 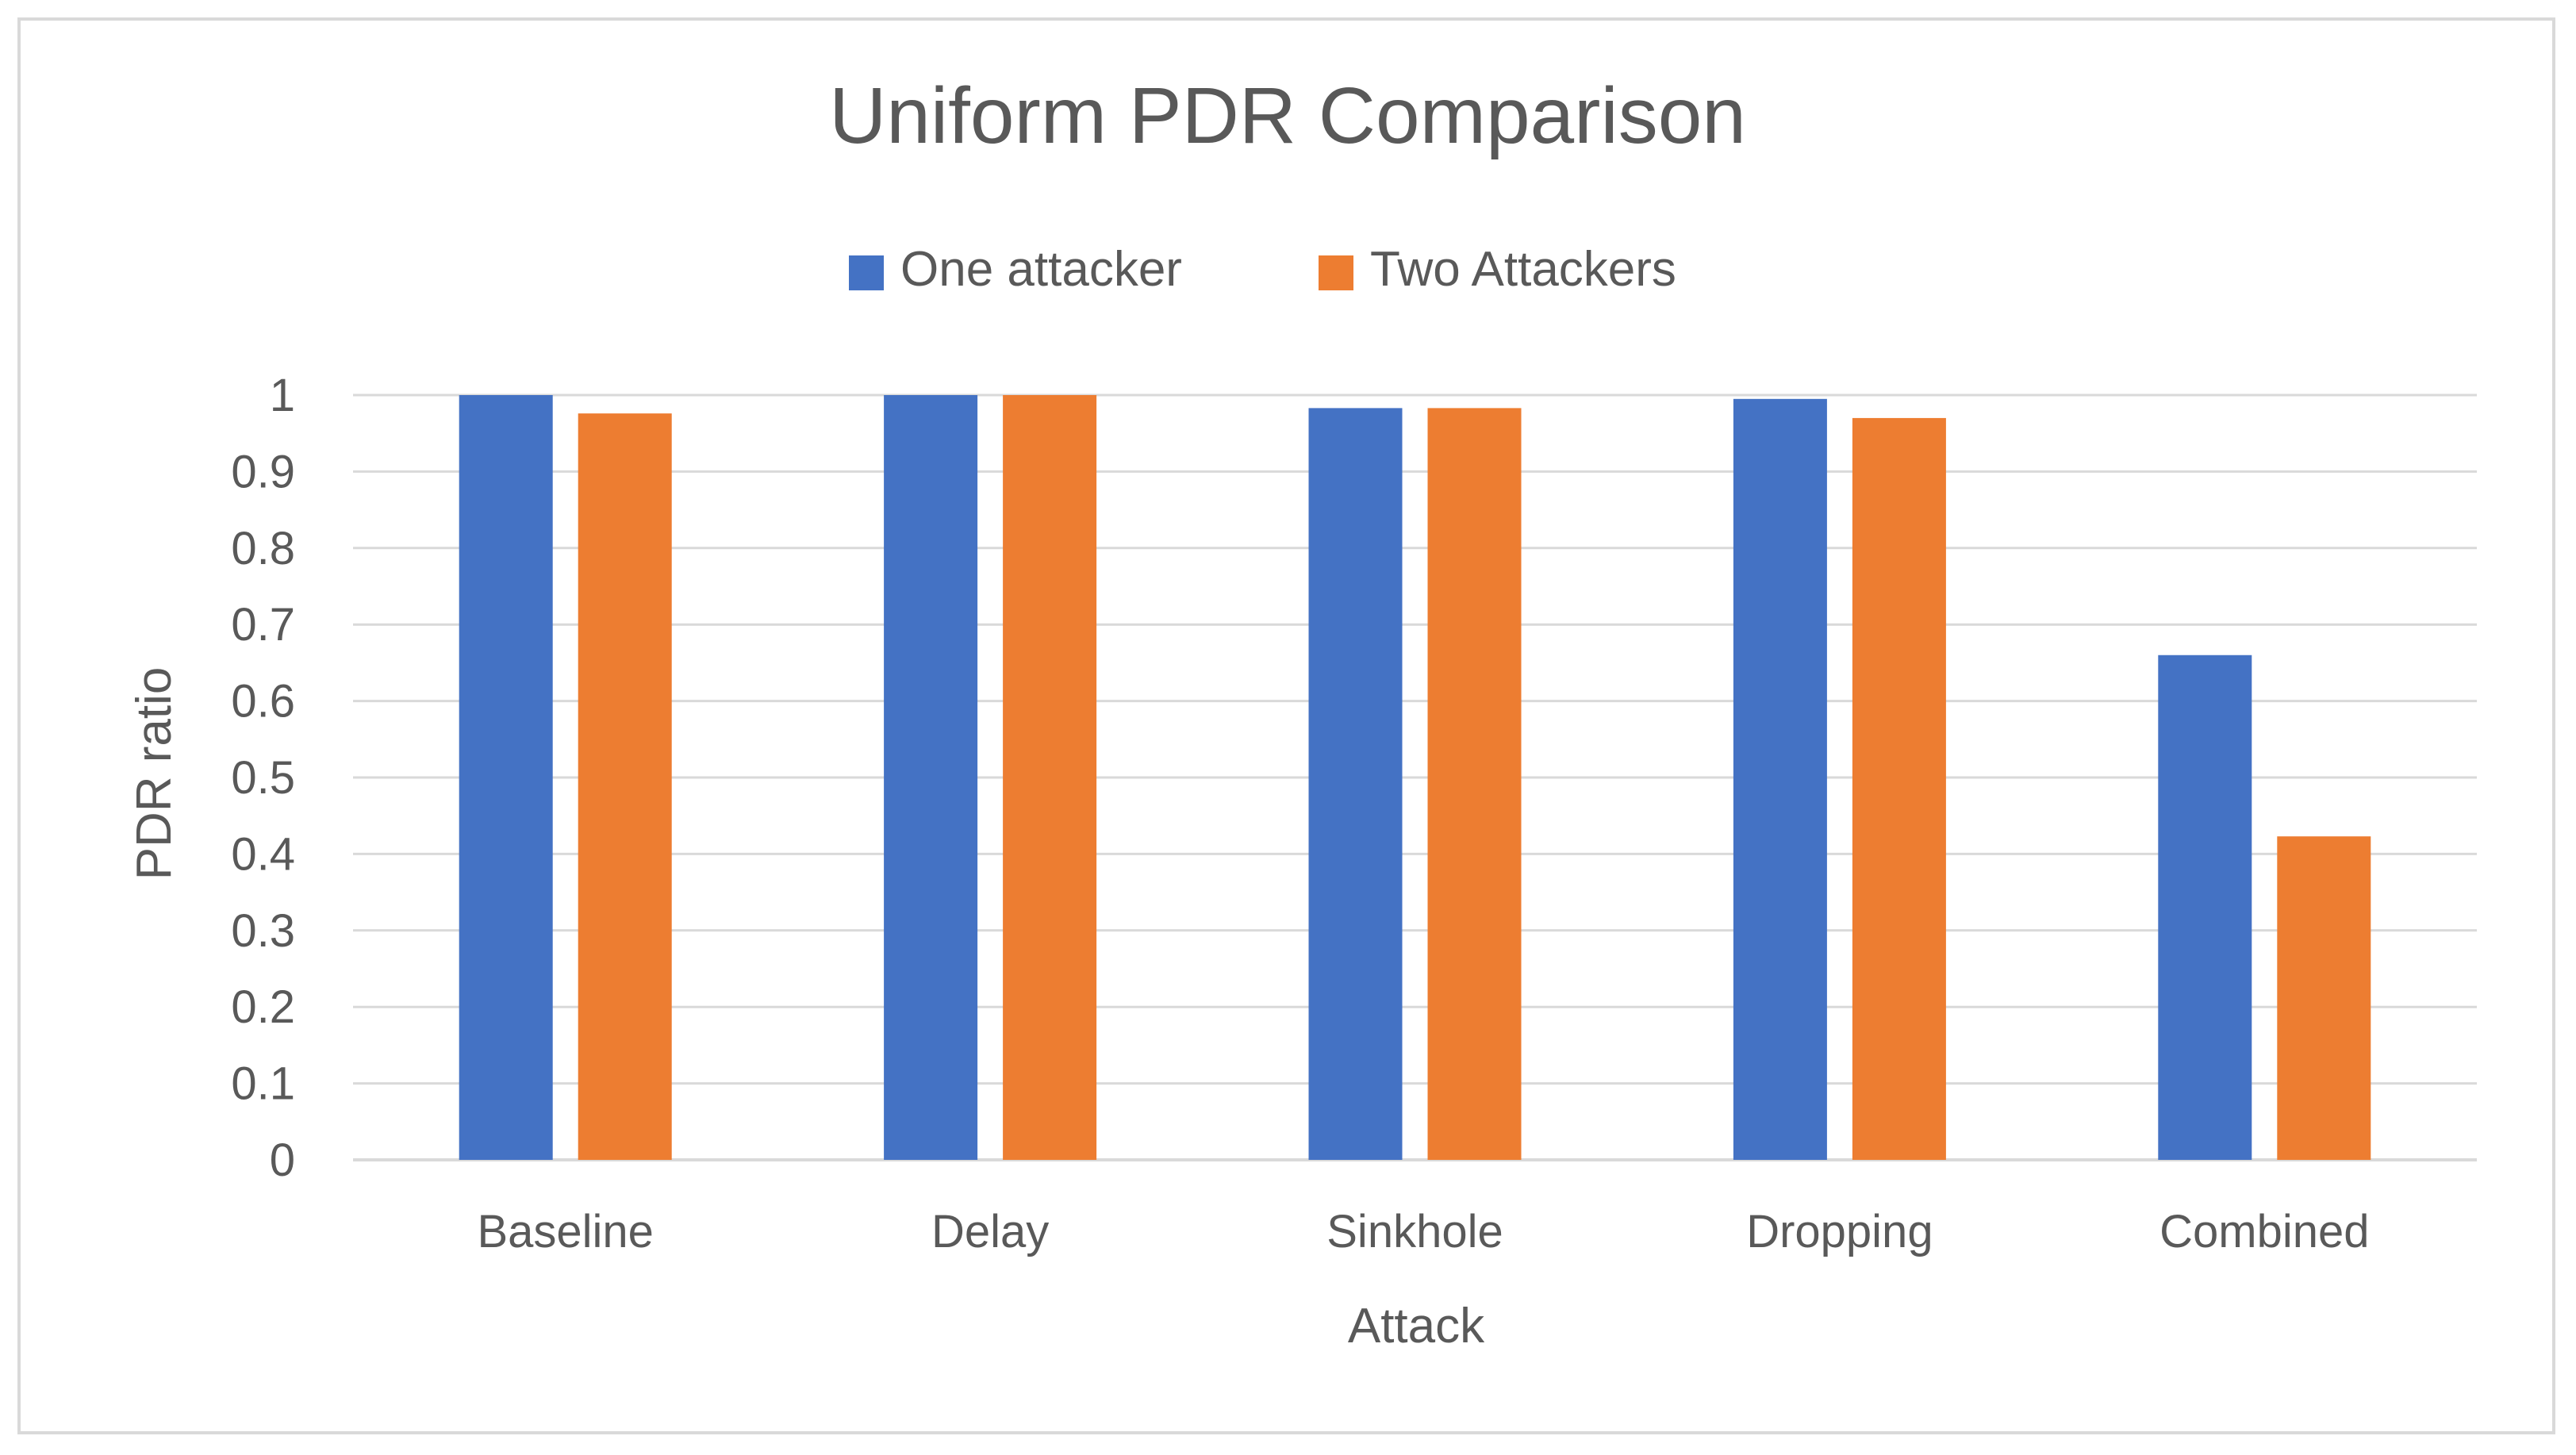 What do you see at coordinates (1899, 788) in the screenshot?
I see `bar-two-attackers-dropping` at bounding box center [1899, 788].